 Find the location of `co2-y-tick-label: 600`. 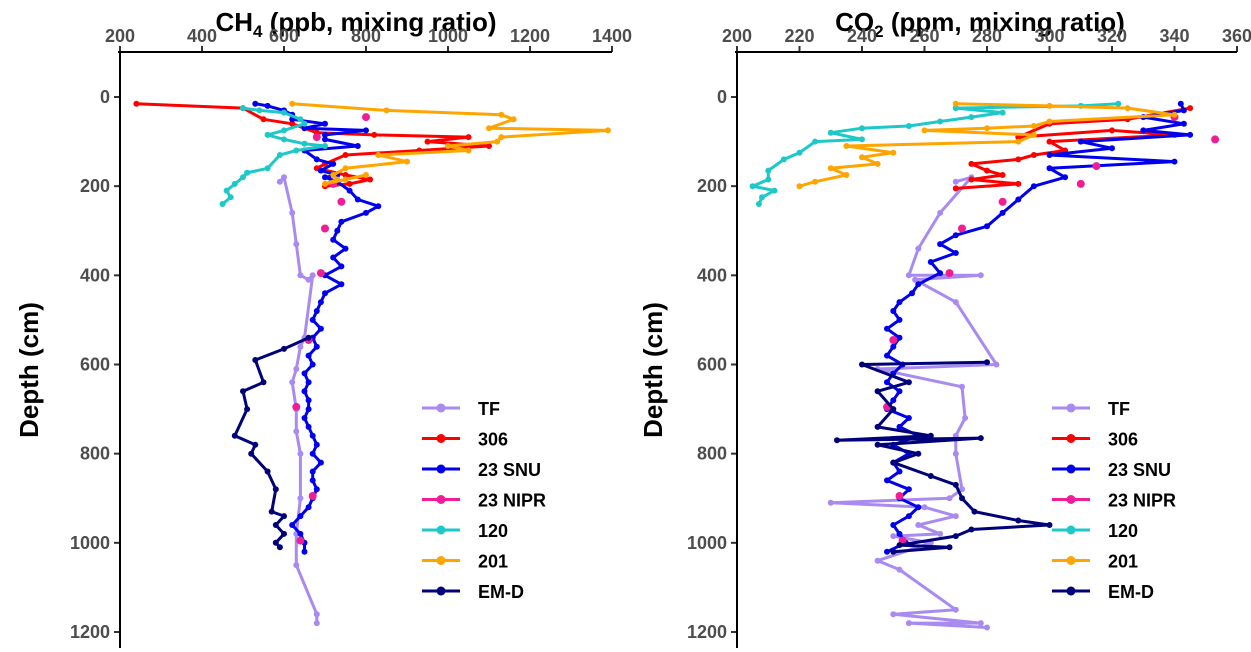

co2-y-tick-label: 600 is located at coordinates (712, 365).